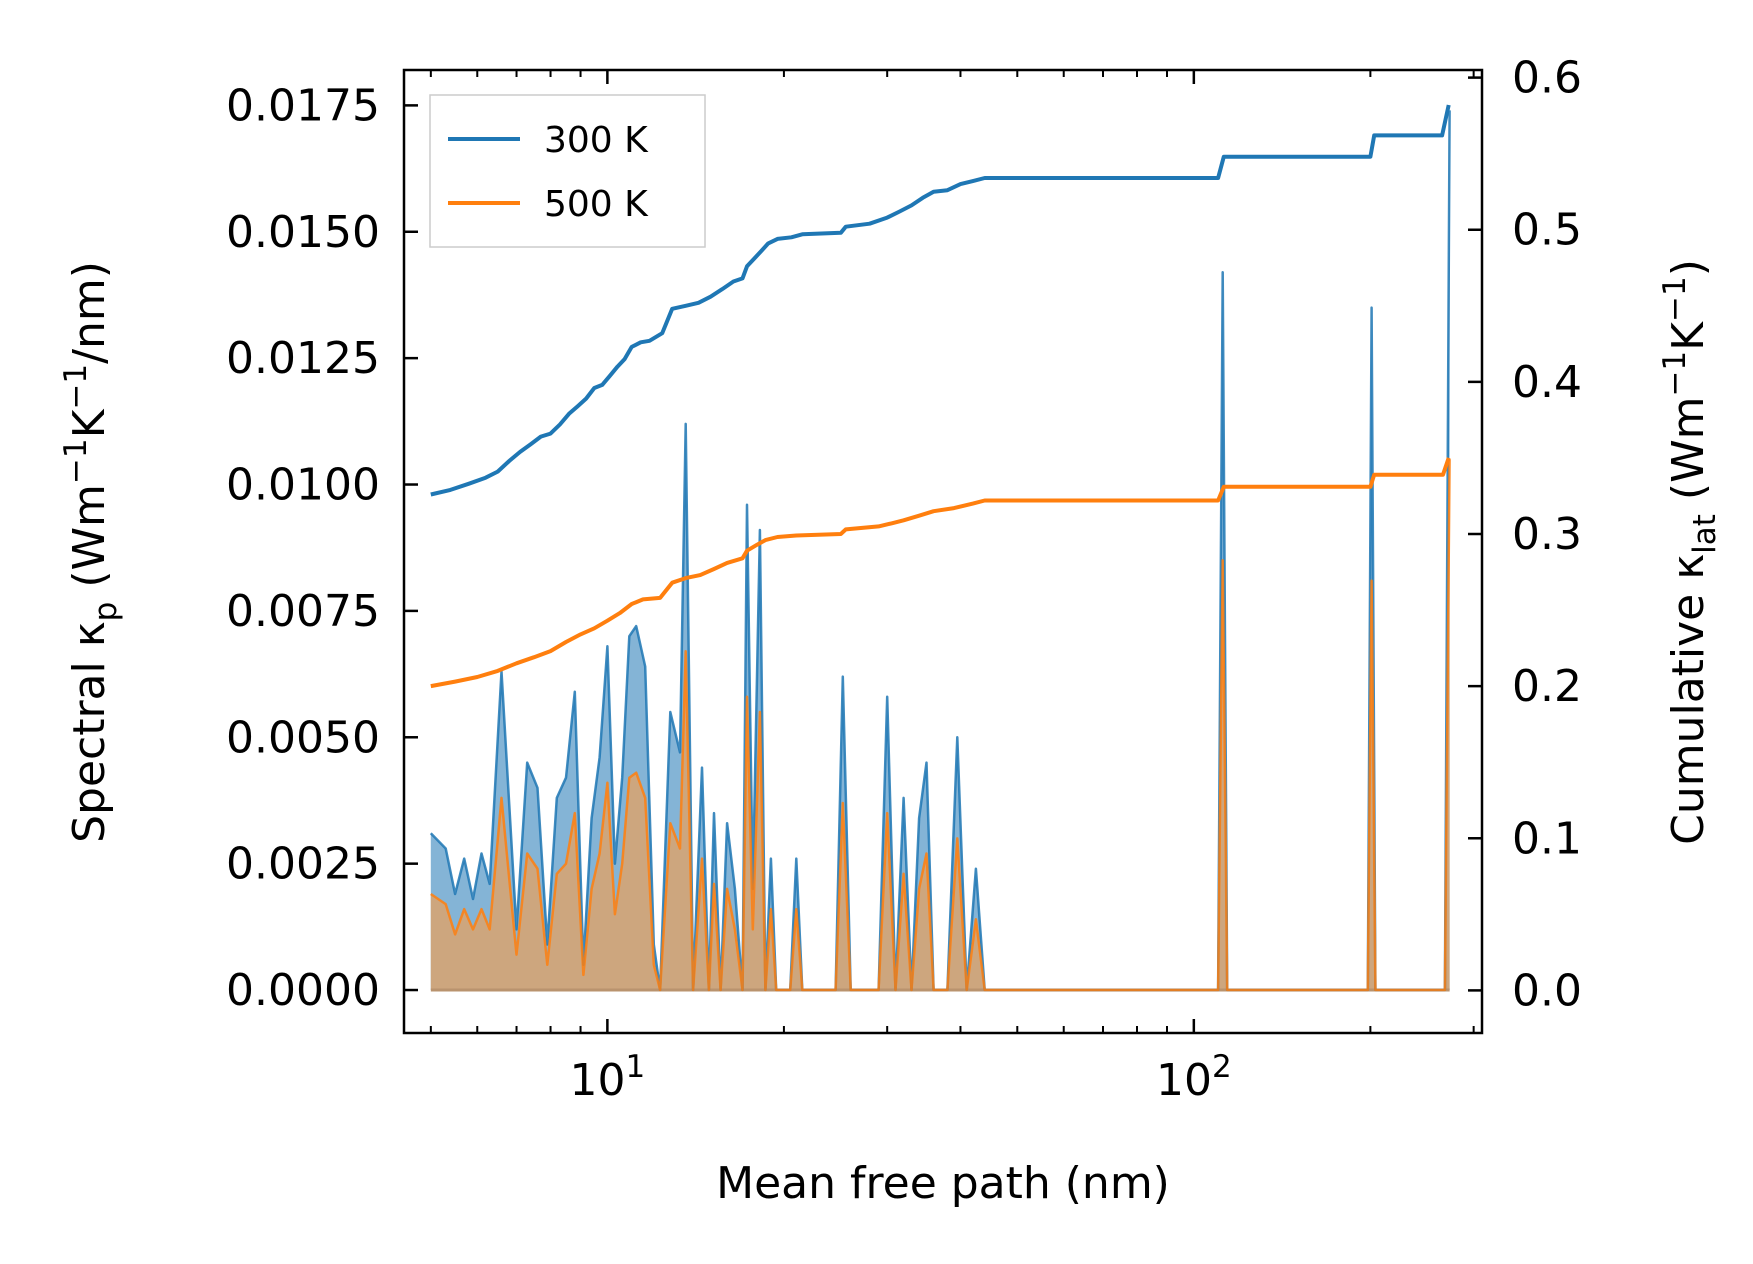  What do you see at coordinates (1547, 686) in the screenshot?
I see `y-right-tick-label: 0.2` at bounding box center [1547, 686].